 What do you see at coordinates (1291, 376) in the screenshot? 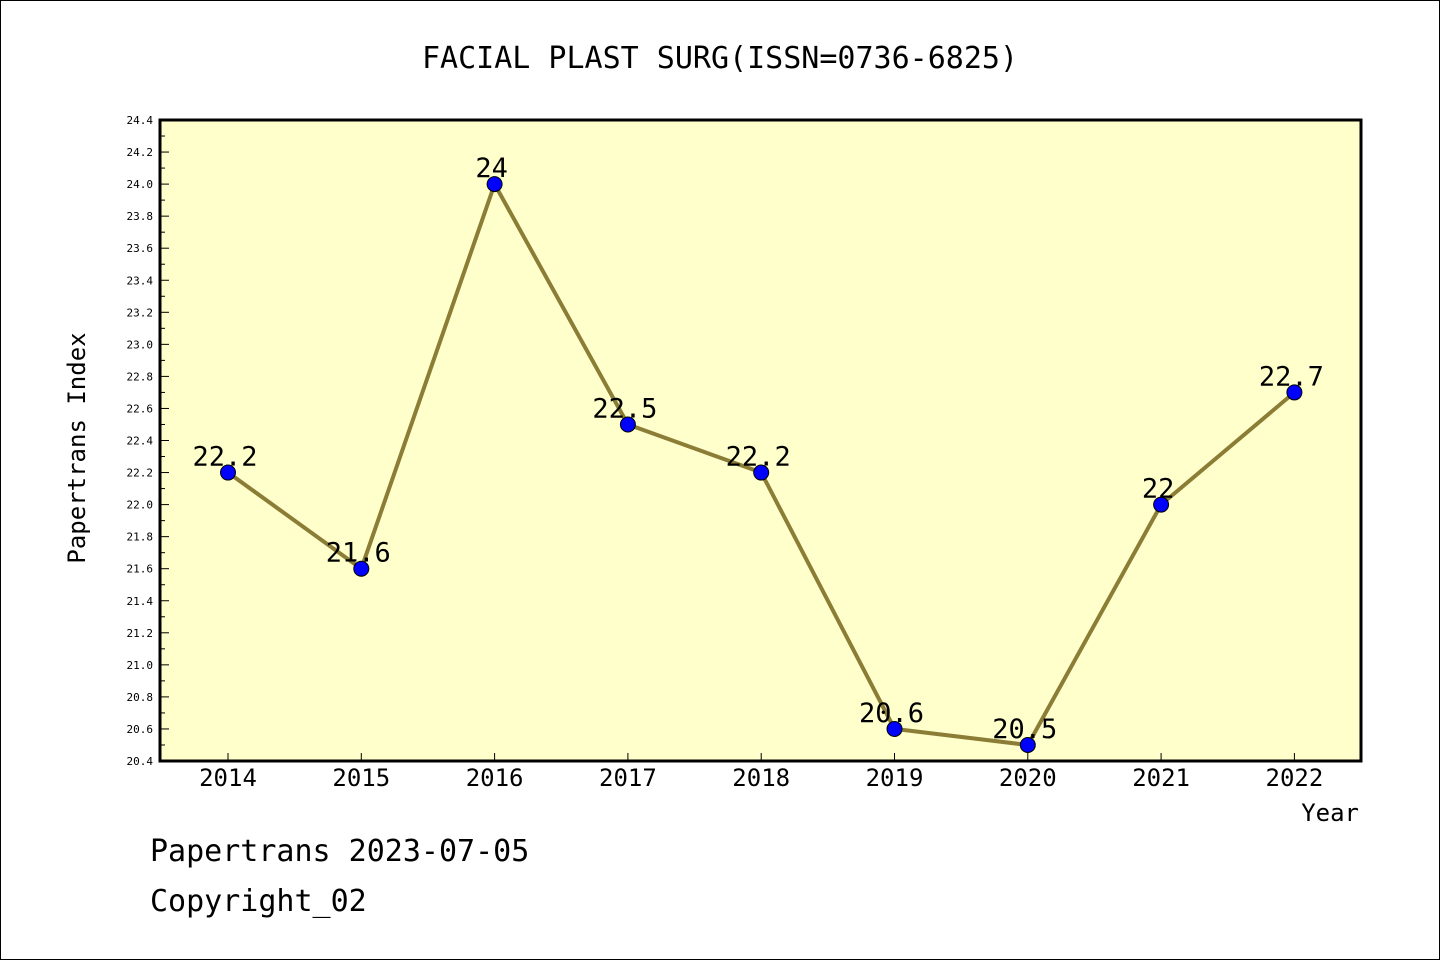
I see `data-label: 22.7` at bounding box center [1291, 376].